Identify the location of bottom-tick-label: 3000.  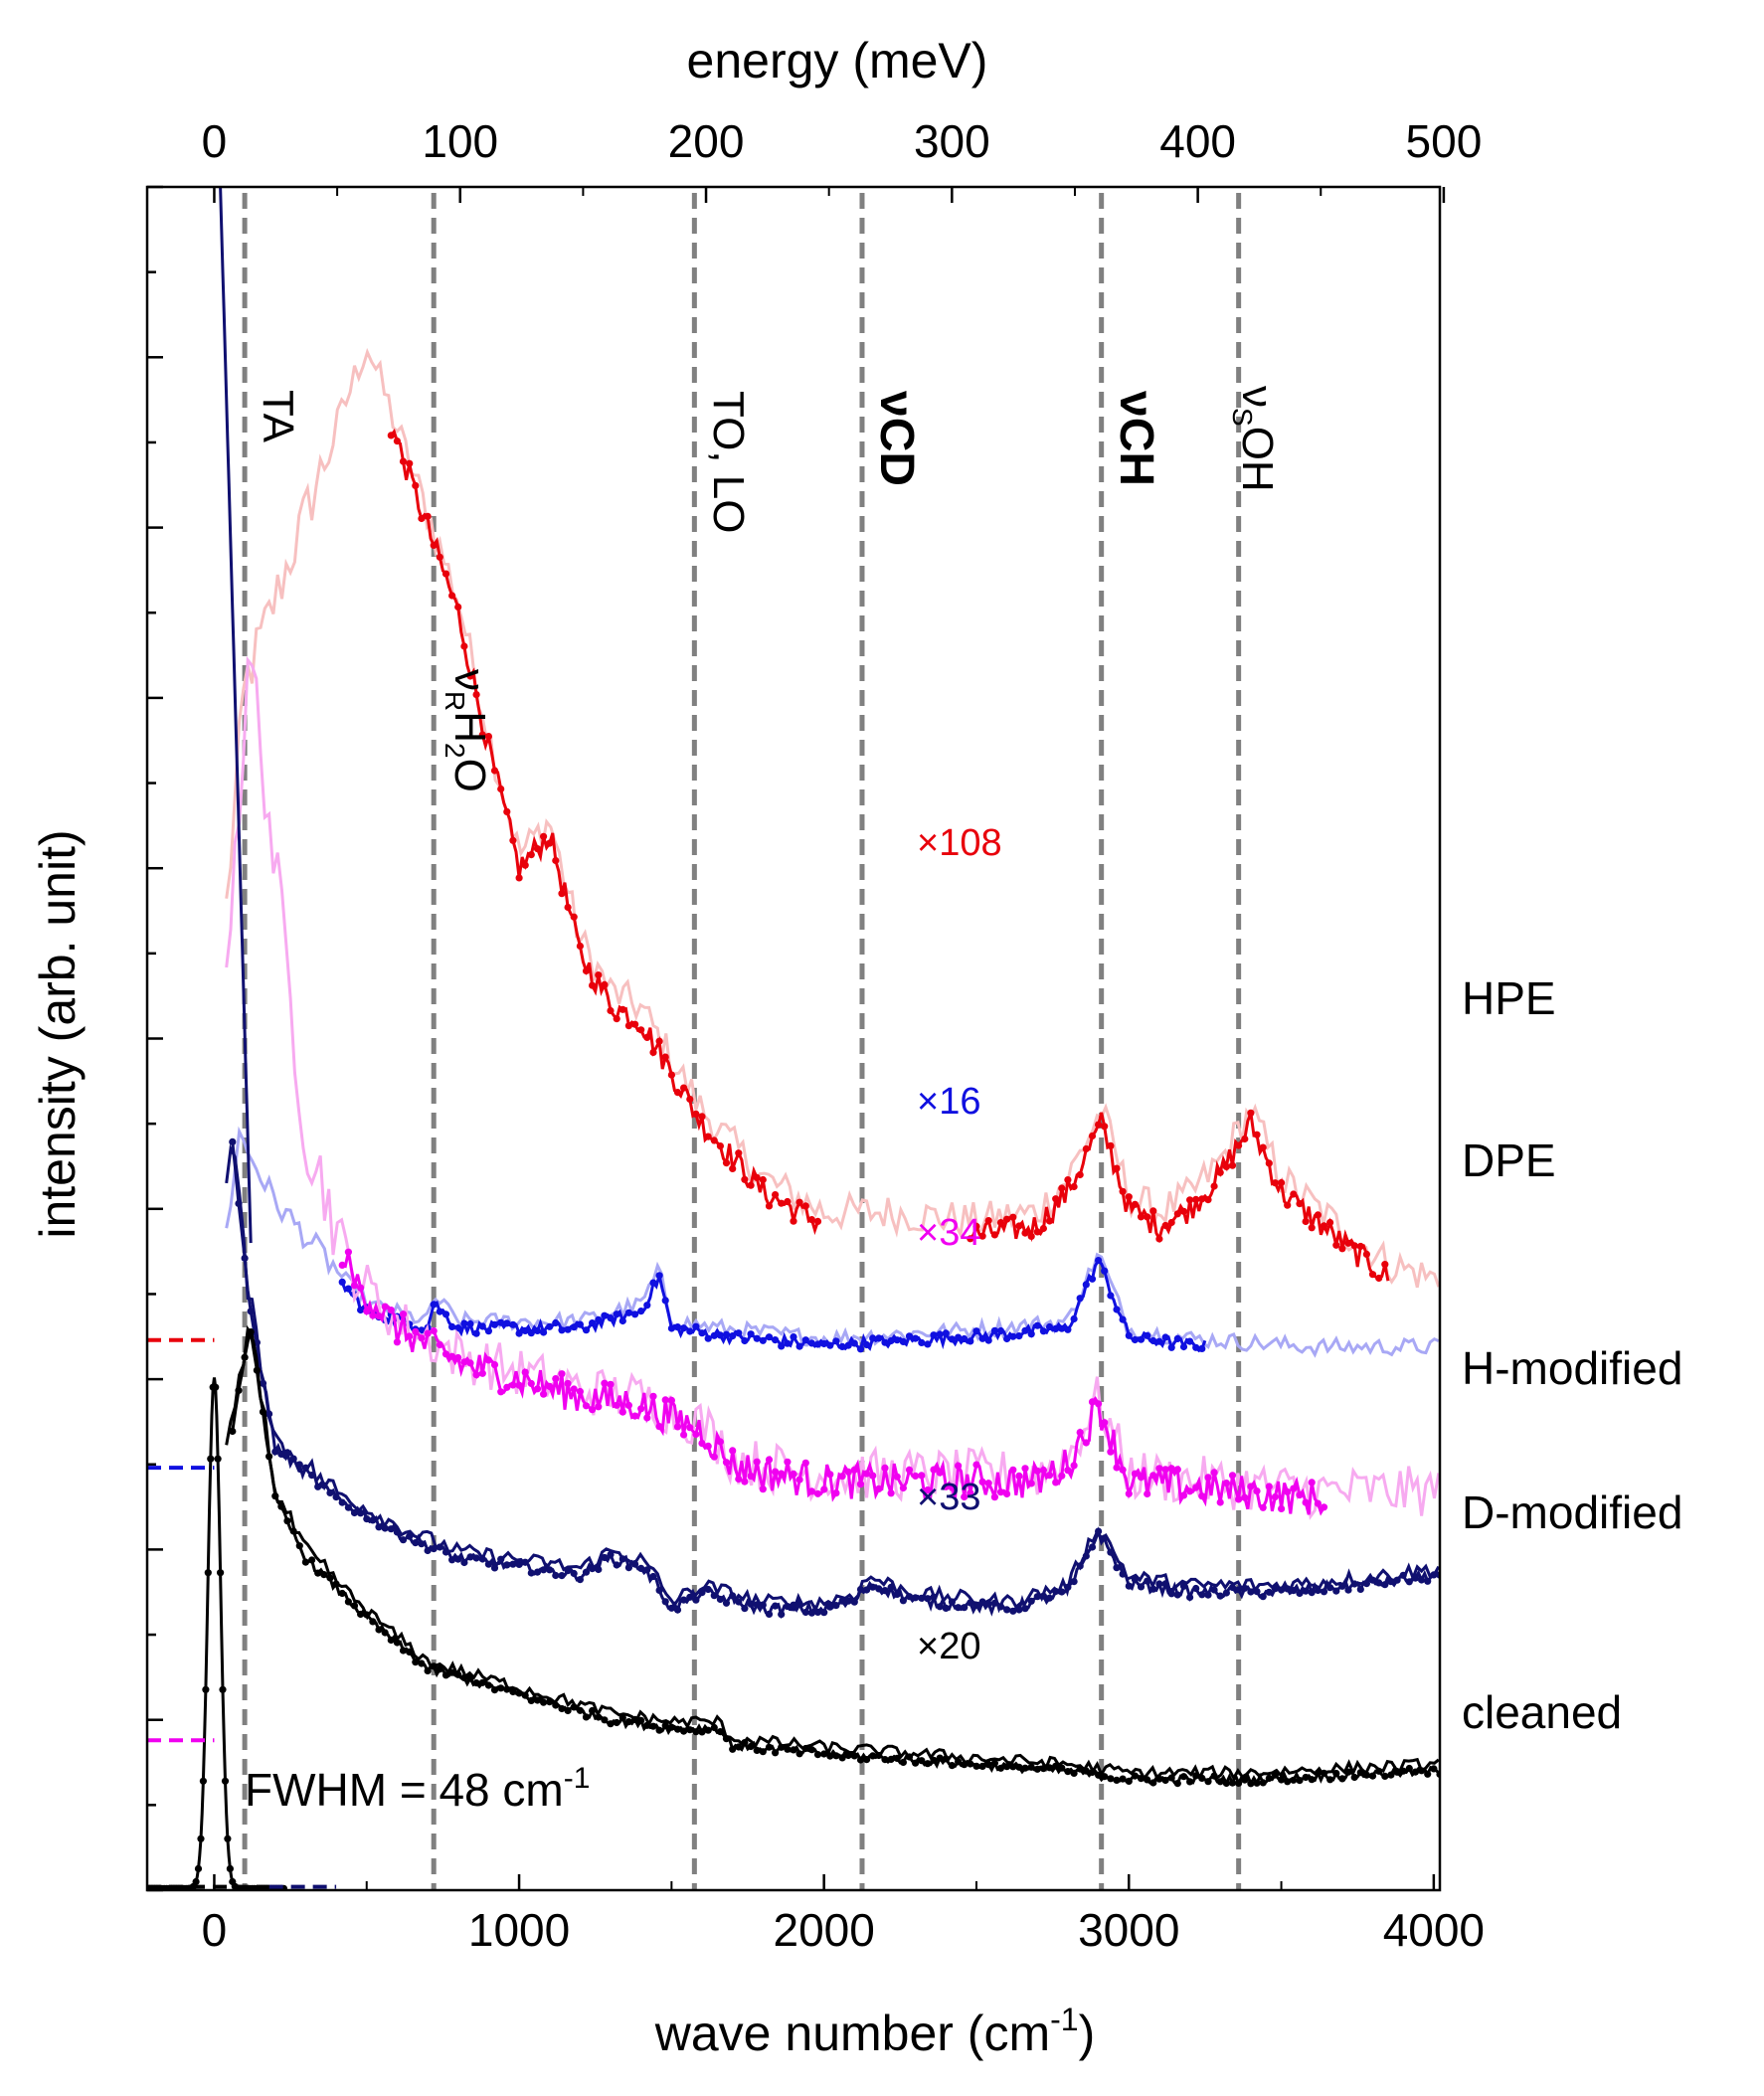
(1128, 1930).